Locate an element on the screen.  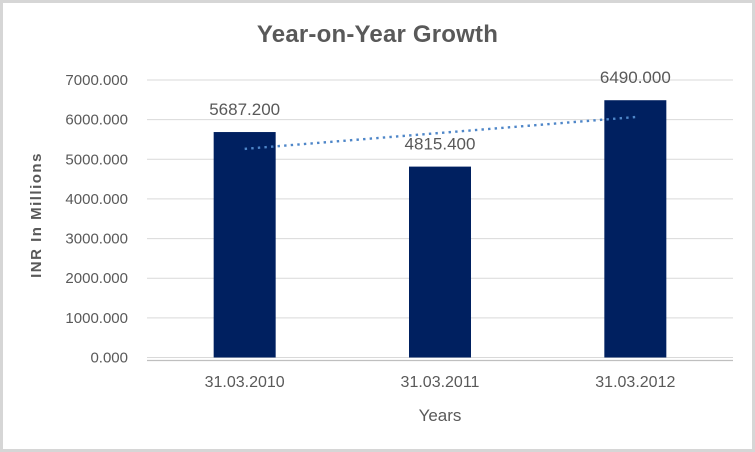
x-axis-title: Years is located at coordinates (440, 415).